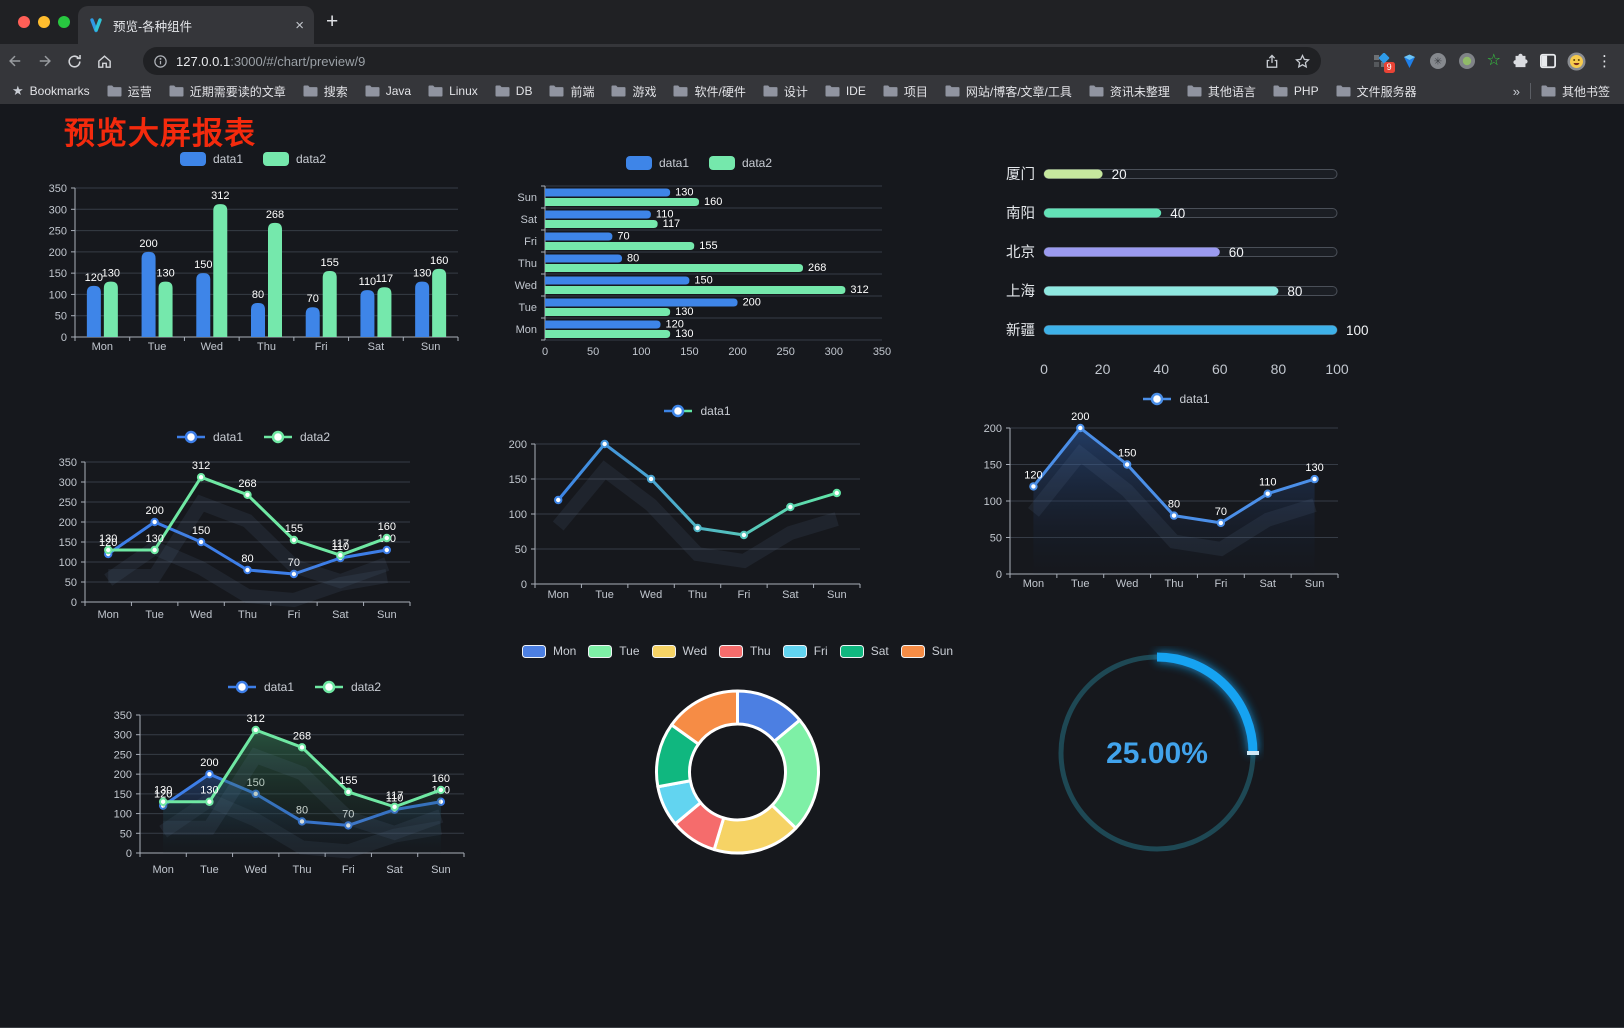 The height and width of the screenshot is (1028, 1624). Describe the element at coordinates (513, 91) in the screenshot. I see `bookmark-folder: DB` at that location.